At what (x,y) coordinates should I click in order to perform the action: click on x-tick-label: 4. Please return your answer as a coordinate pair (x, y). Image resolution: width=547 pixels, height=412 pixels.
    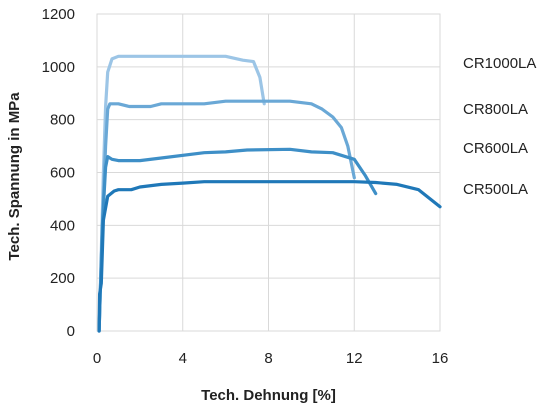
    Looking at the image, I should click on (183, 358).